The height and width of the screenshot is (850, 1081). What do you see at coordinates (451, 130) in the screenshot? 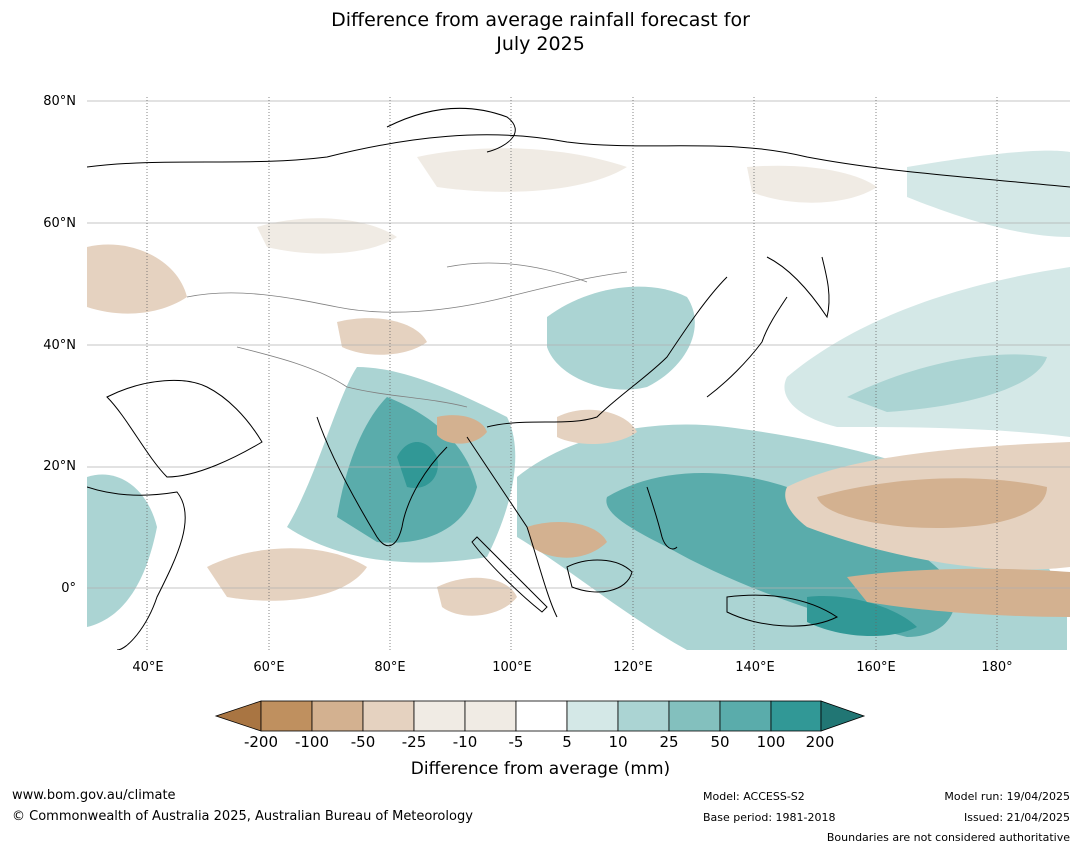
I see `coastline-taymyr` at bounding box center [451, 130].